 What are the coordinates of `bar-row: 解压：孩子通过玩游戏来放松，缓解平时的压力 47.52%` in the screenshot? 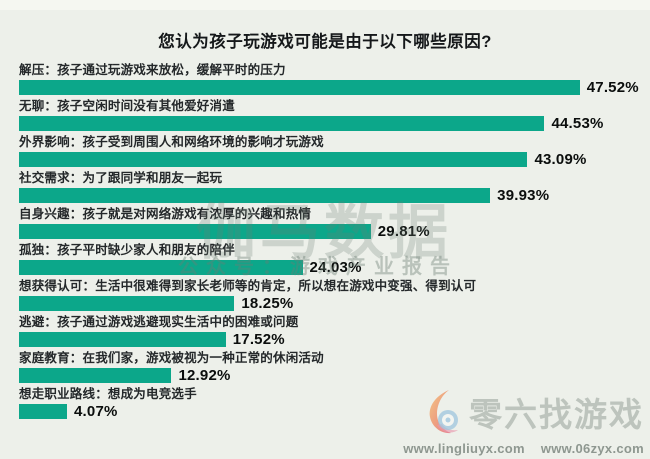 It's located at (334, 79).